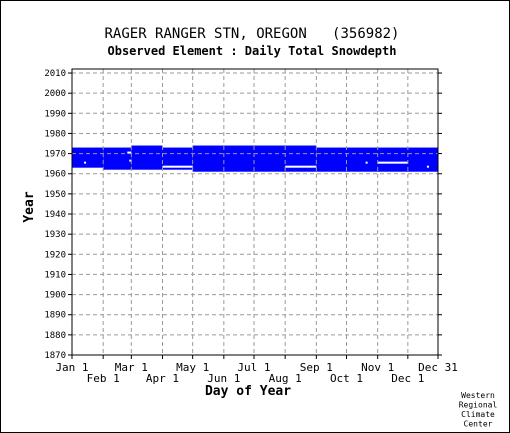  What do you see at coordinates (478, 395) in the screenshot?
I see `credit-line-1: Western` at bounding box center [478, 395].